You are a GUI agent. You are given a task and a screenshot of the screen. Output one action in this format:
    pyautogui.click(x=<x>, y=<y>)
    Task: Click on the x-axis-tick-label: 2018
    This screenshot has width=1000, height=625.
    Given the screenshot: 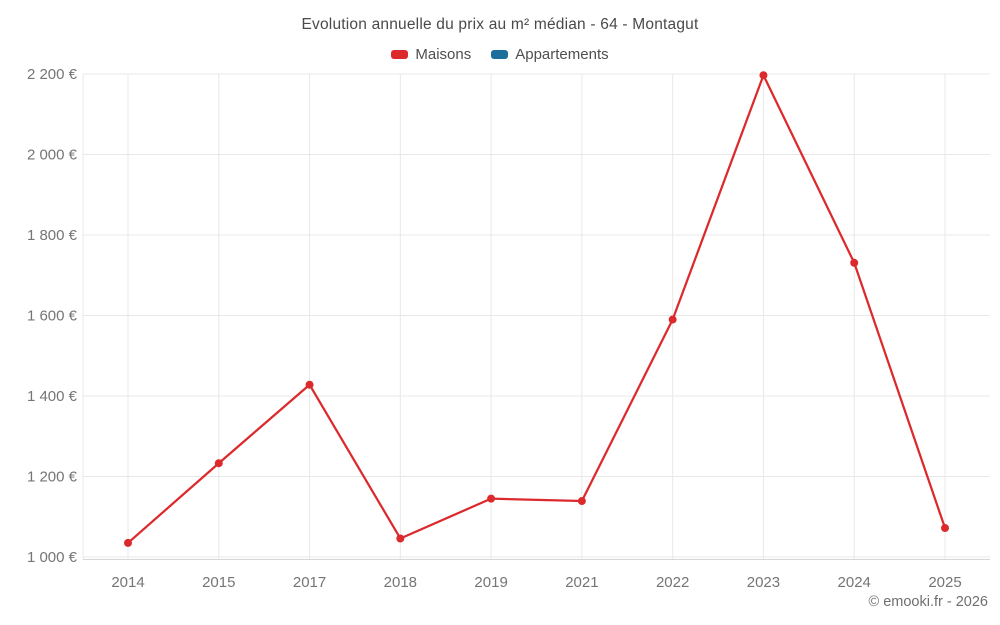 What is the action you would take?
    pyautogui.click(x=400, y=582)
    